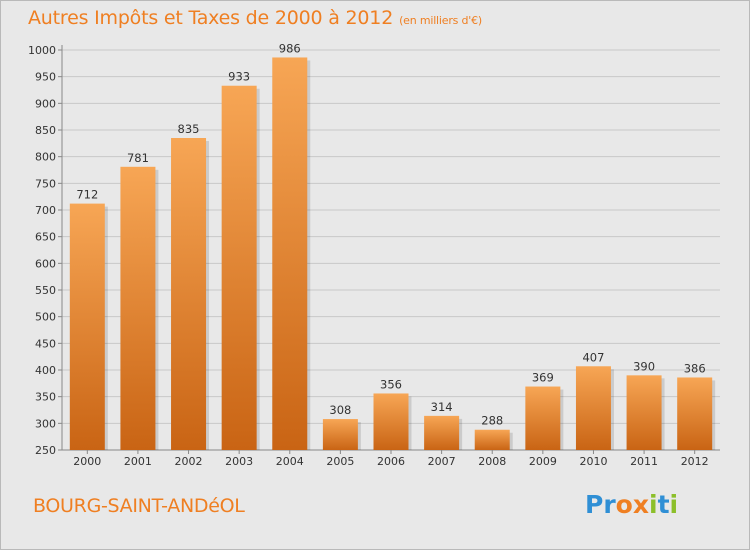 This screenshot has height=550, width=750. I want to click on x-tick-label: 2007, so click(442, 461).